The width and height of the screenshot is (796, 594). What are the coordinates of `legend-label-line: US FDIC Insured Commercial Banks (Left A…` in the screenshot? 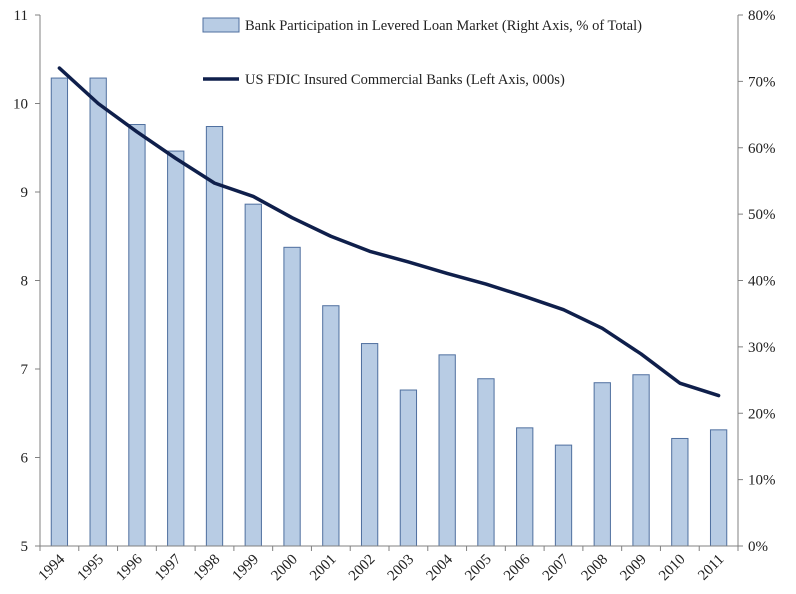 It's located at (405, 80).